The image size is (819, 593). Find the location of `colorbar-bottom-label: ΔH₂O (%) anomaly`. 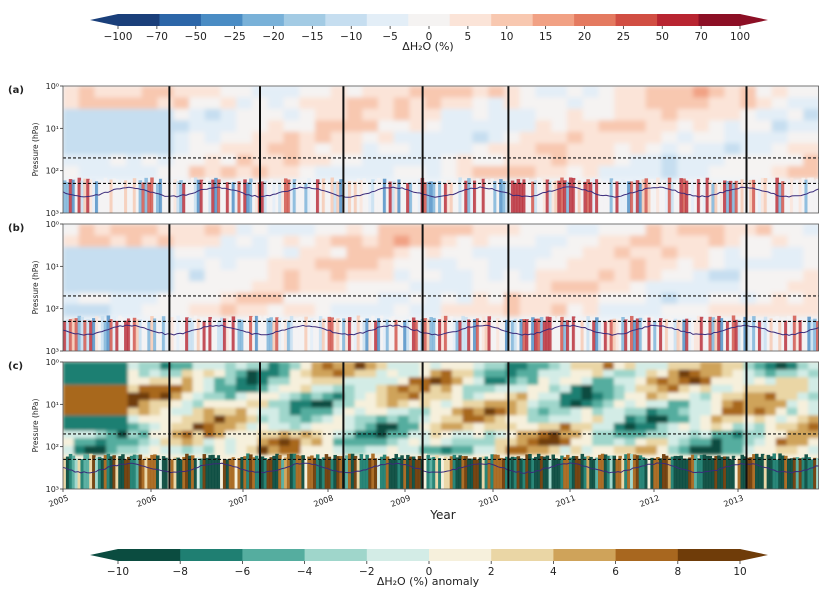

colorbar-bottom-label: ΔH₂O (%) anomaly is located at coordinates (428, 581).